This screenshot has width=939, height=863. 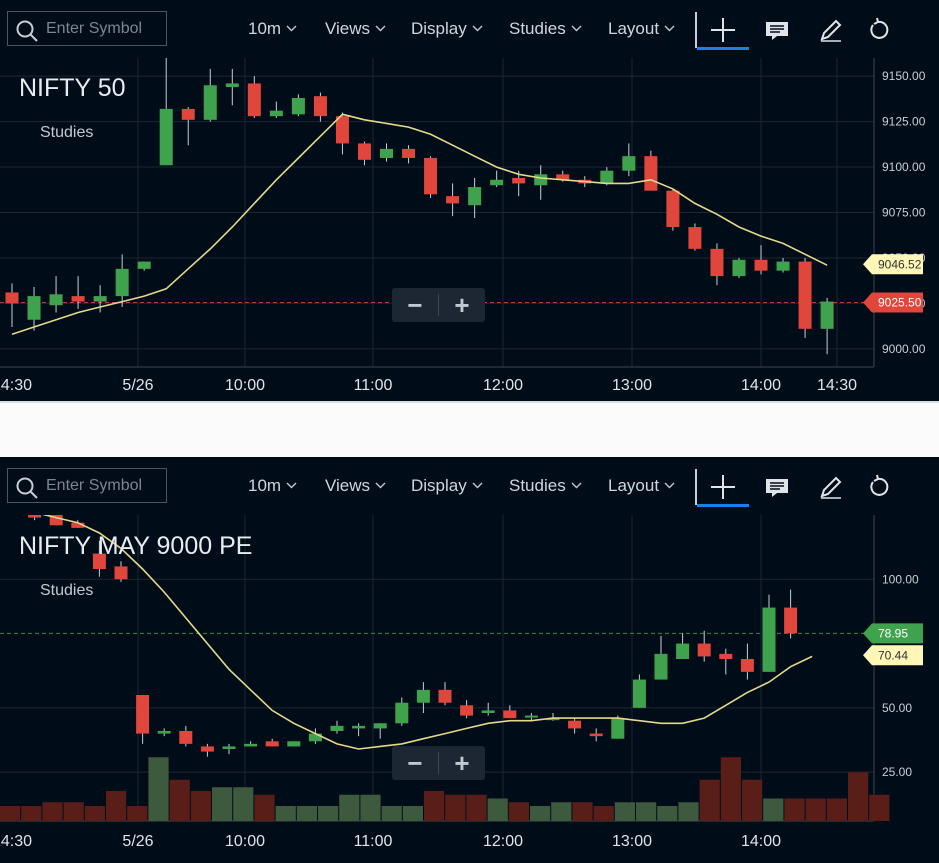 What do you see at coordinates (348, 28) in the screenshot?
I see `views-label: Views` at bounding box center [348, 28].